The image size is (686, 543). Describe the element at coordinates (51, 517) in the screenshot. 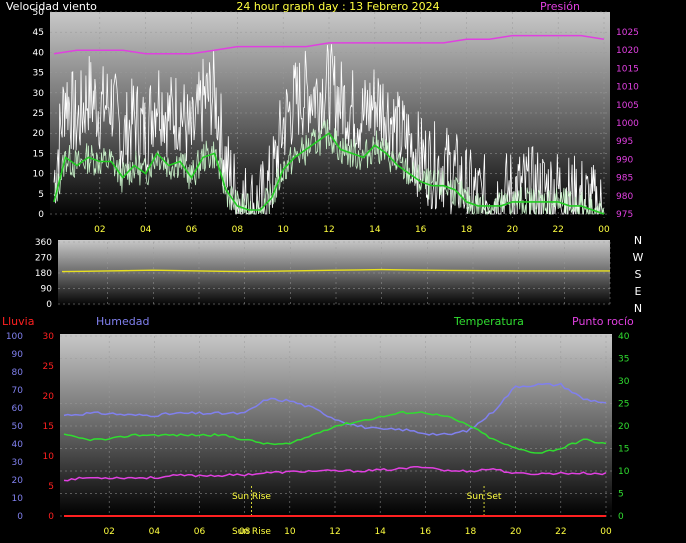

I see `rain-y-tick-label: 0` at that location.